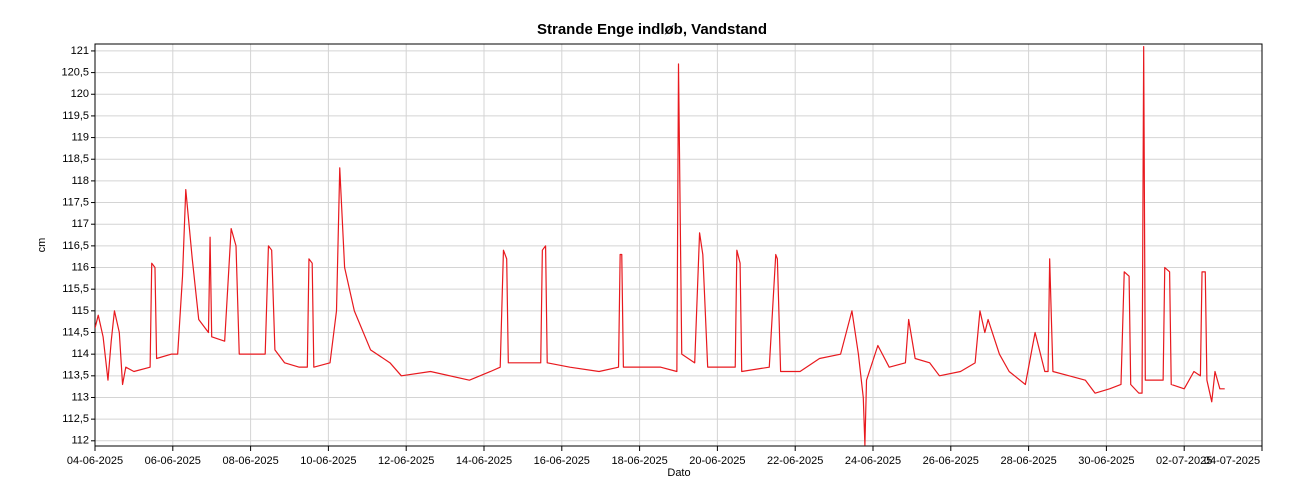  I want to click on y-tick-label: 114, so click(80, 354).